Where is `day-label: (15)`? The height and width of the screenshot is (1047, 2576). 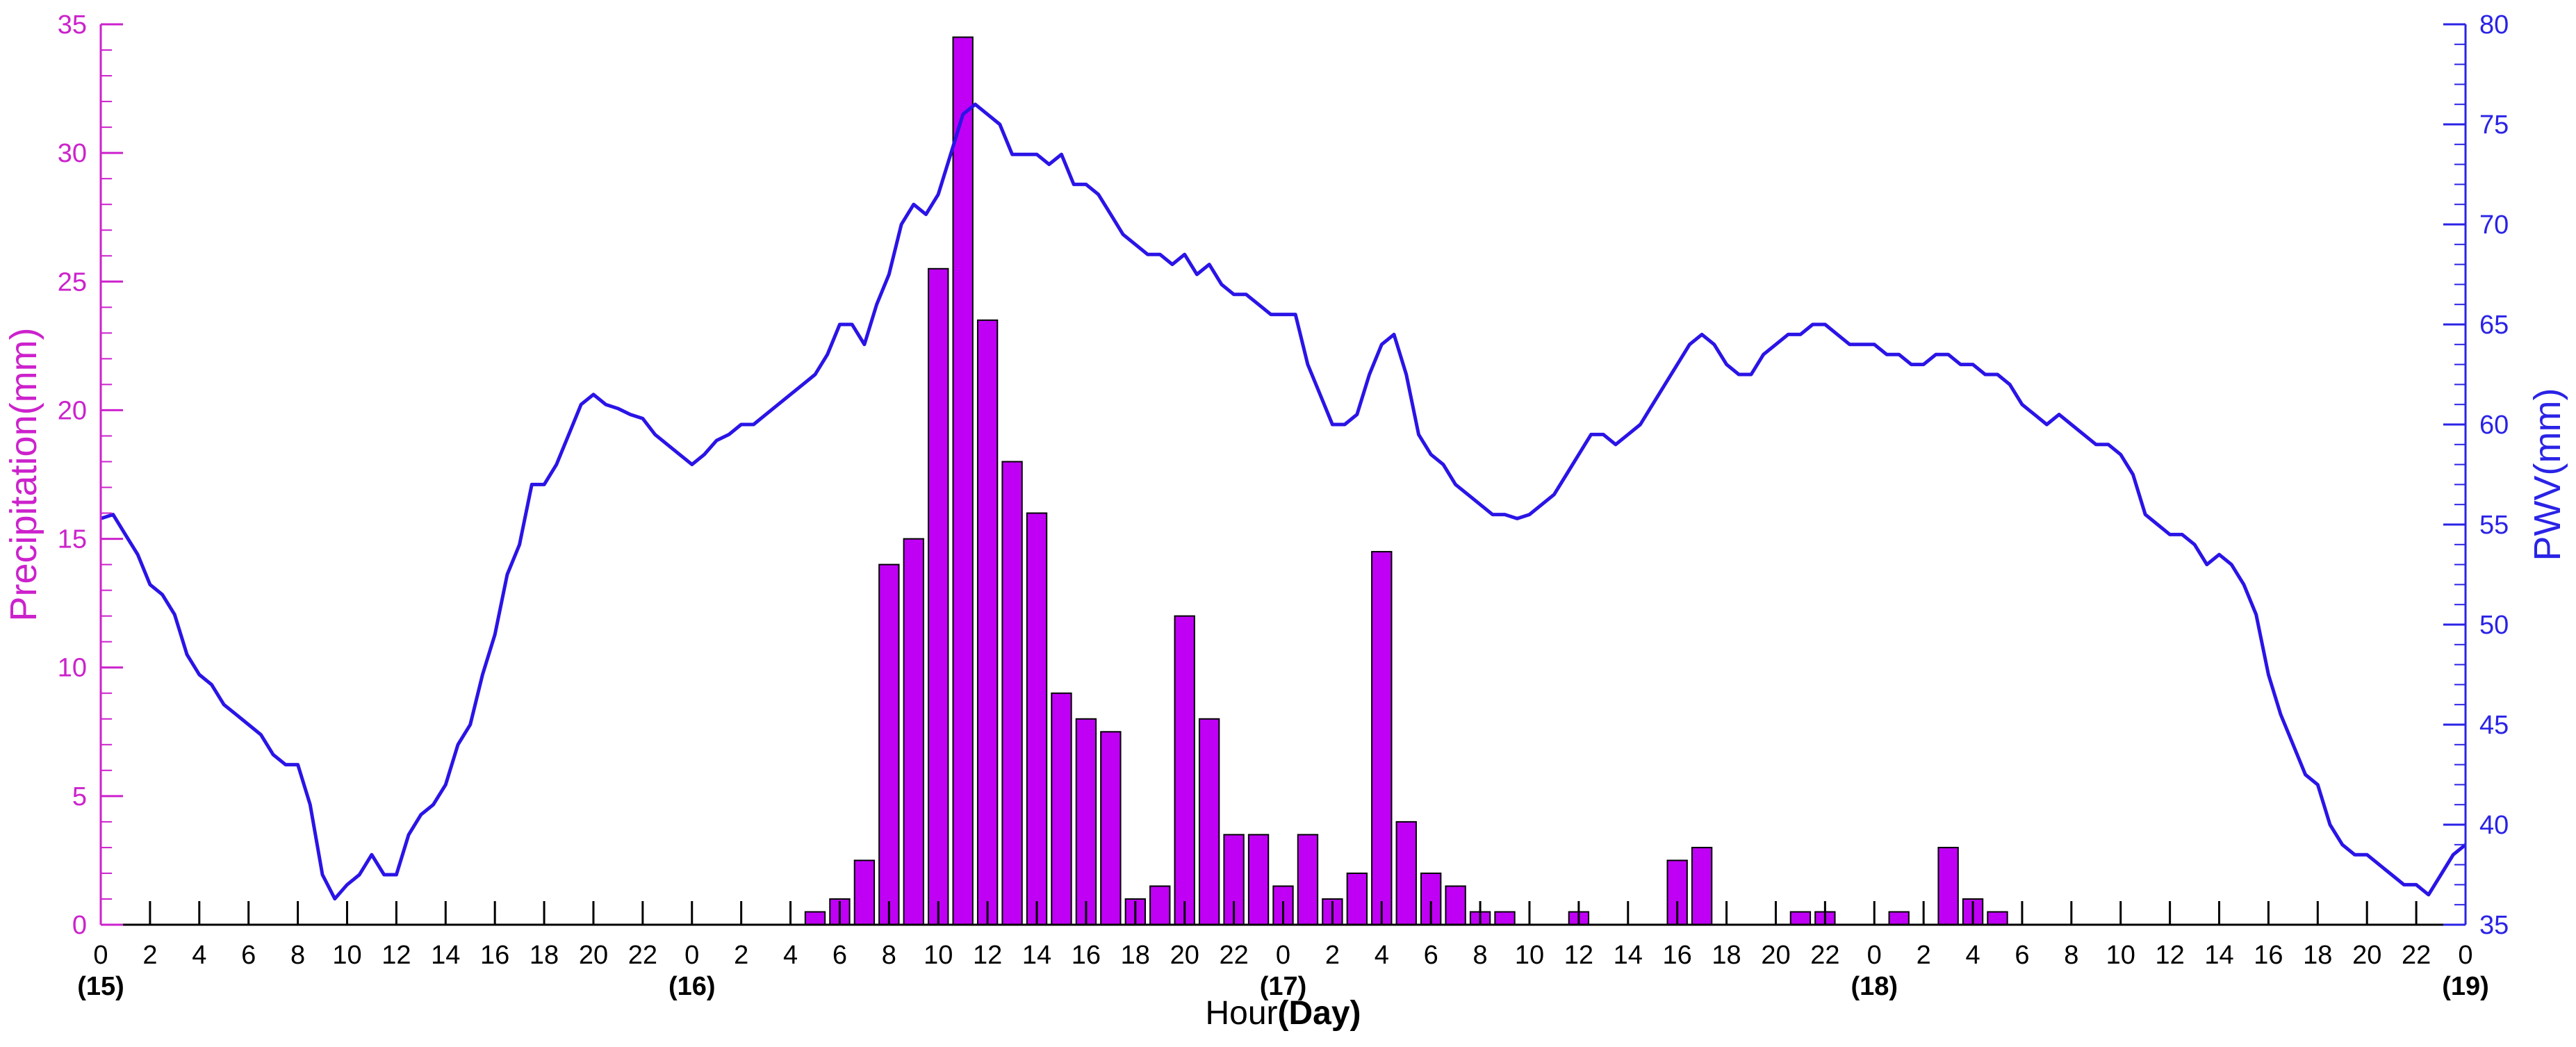 day-label: (15) is located at coordinates (100, 986).